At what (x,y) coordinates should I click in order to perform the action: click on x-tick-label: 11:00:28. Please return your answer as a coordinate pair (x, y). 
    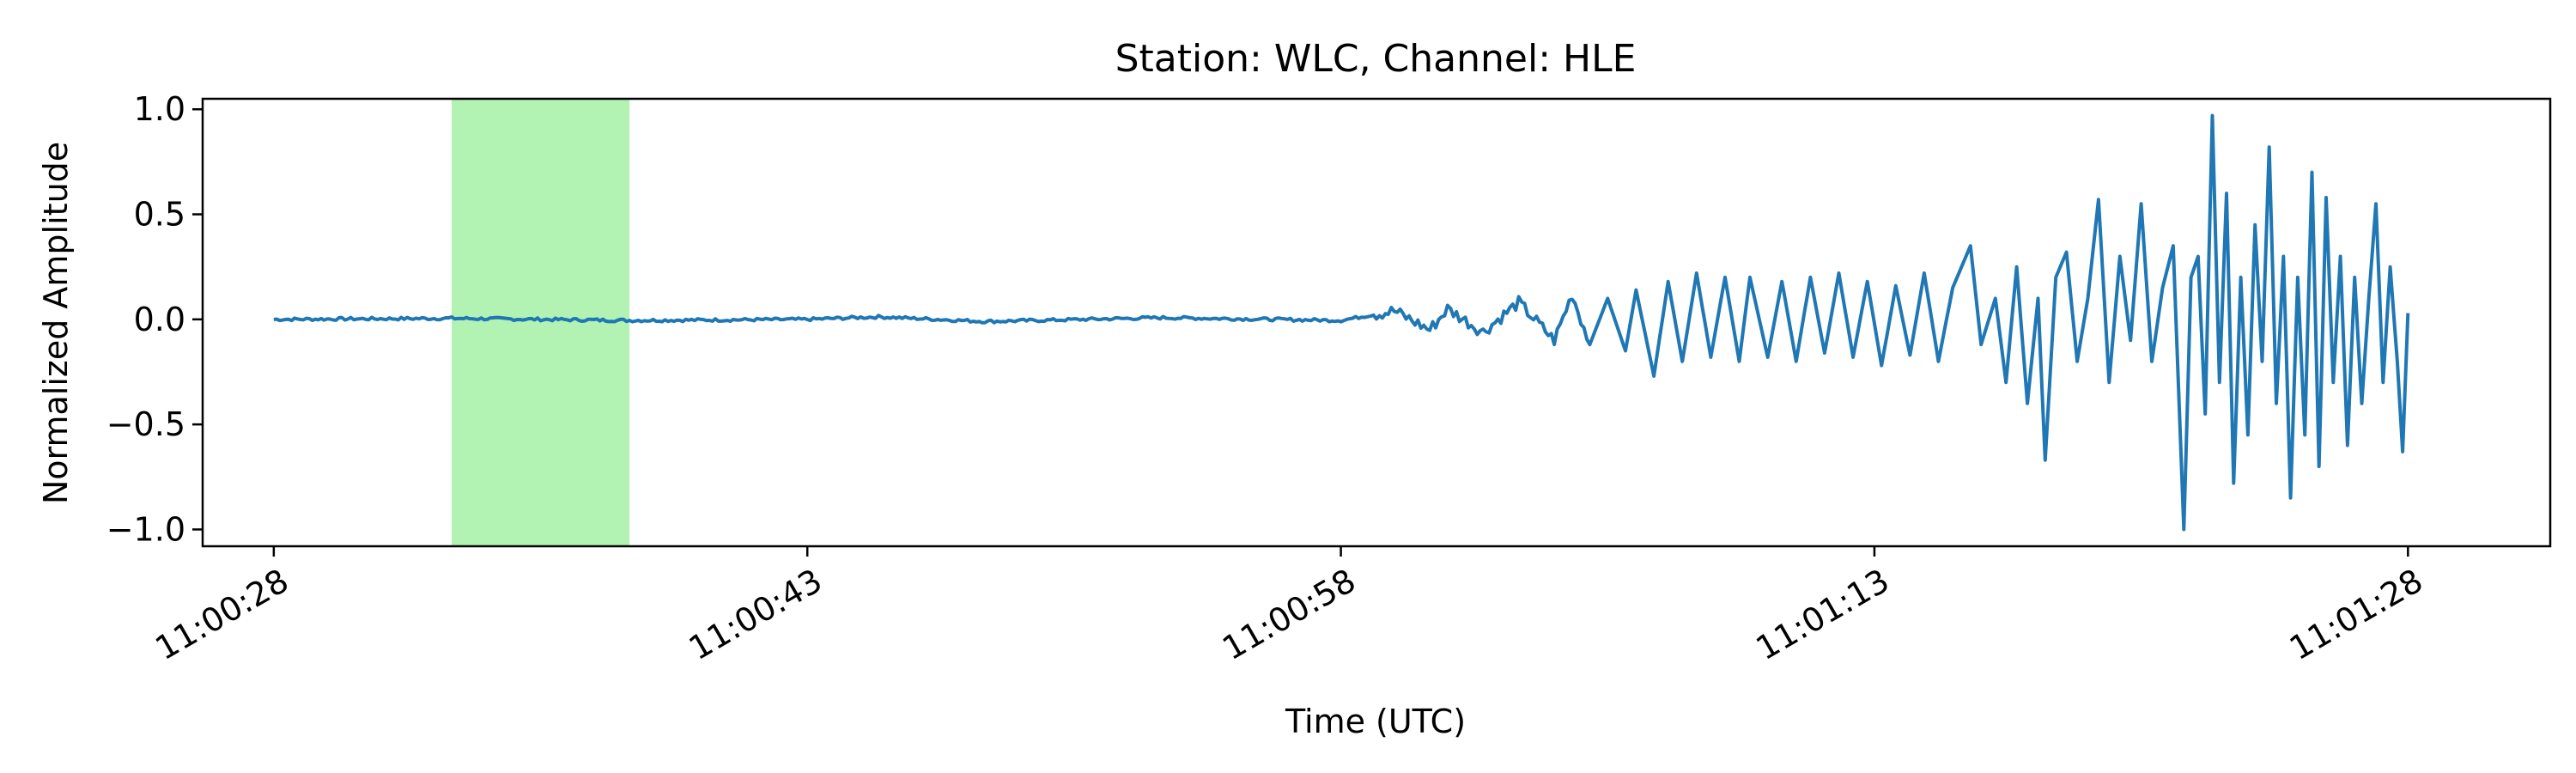
    Looking at the image, I should click on (222, 614).